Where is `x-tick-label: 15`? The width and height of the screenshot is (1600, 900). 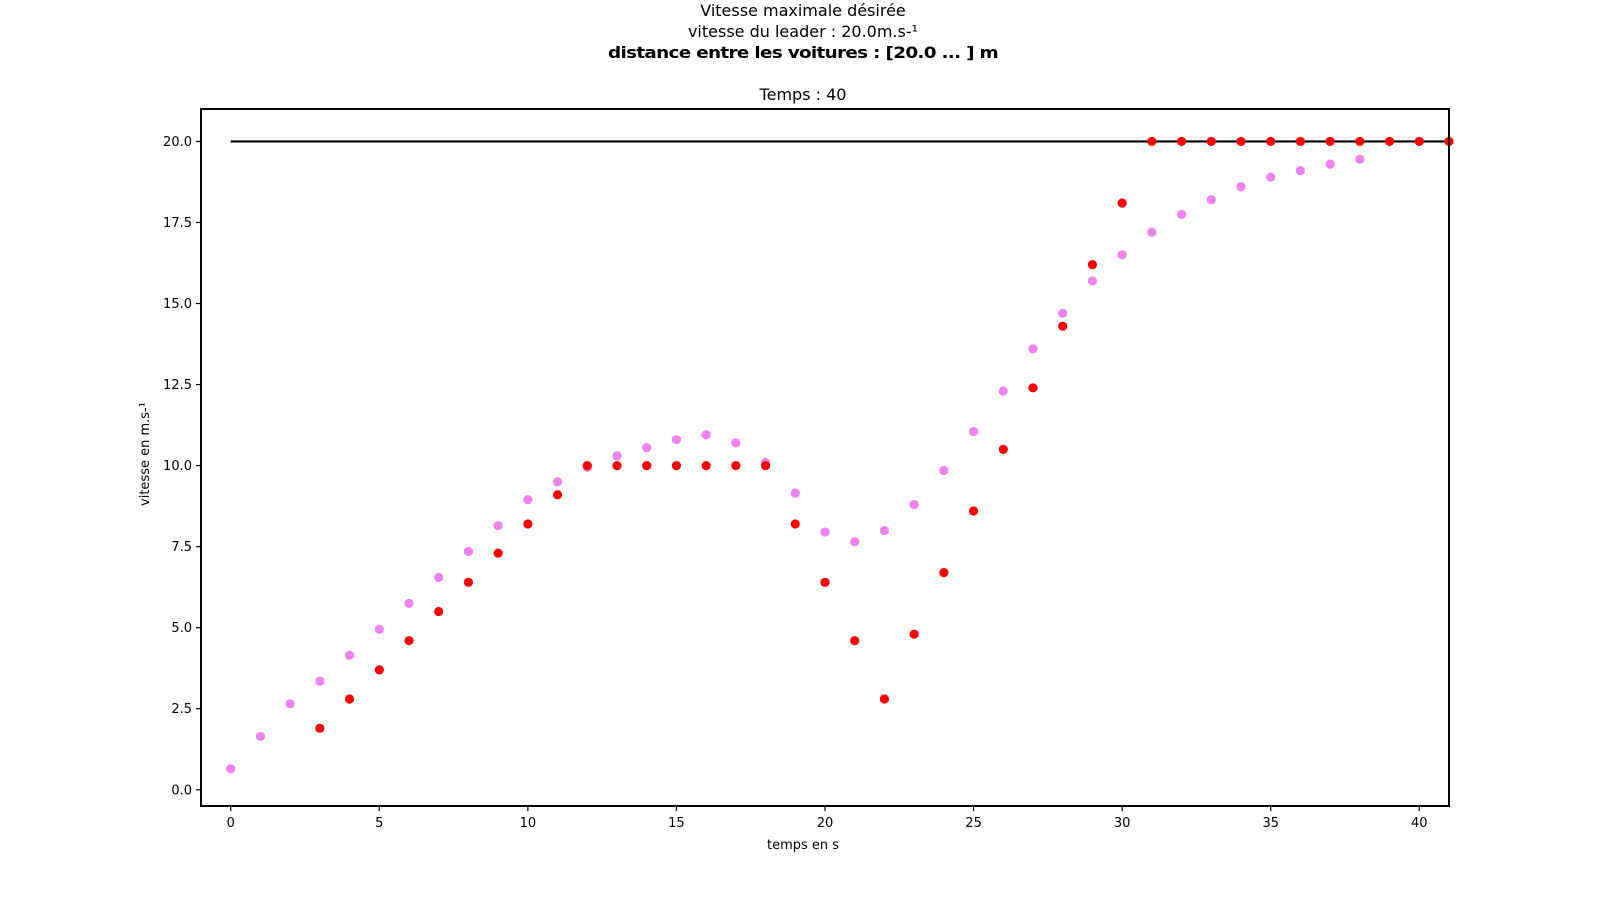
x-tick-label: 15 is located at coordinates (676, 823).